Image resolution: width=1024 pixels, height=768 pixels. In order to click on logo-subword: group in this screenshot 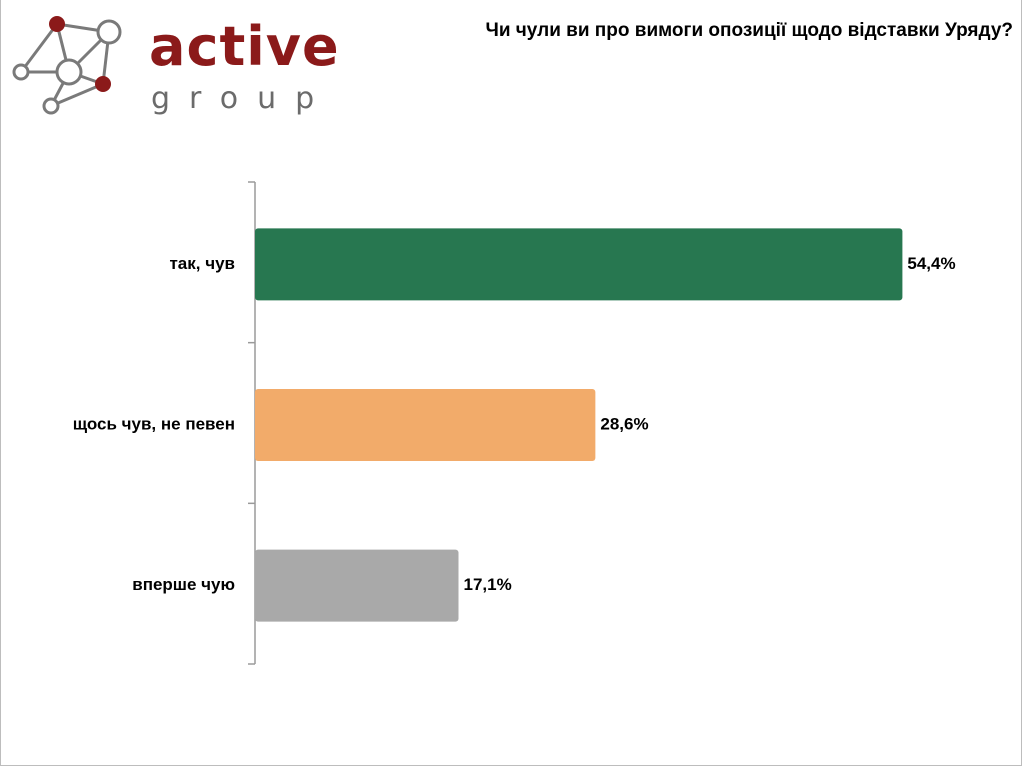, I will do `click(242, 98)`.